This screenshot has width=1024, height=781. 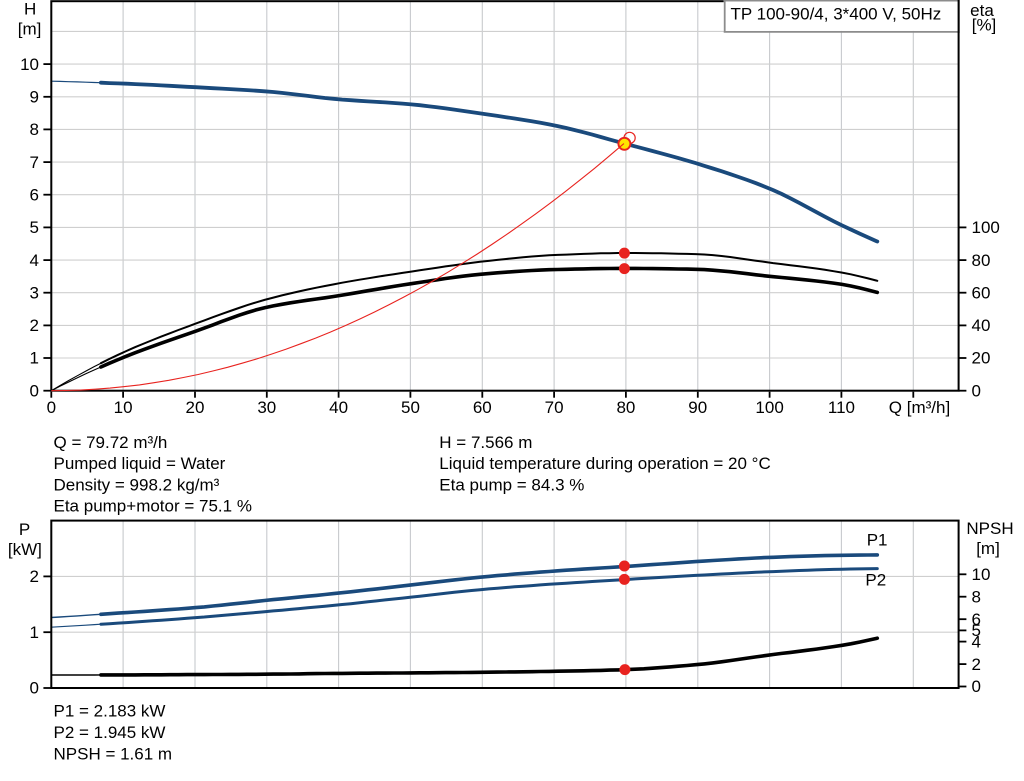 What do you see at coordinates (140, 463) in the screenshot?
I see `svg-text: Pumped liquid = Water` at bounding box center [140, 463].